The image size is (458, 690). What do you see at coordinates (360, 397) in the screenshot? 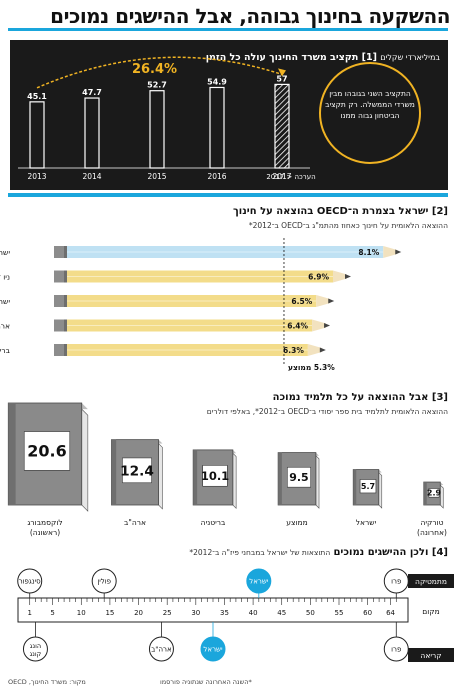
I see `student-section-title: [3] אבל ההוצאה על כל תלמיד נמוכה` at bounding box center [360, 397].